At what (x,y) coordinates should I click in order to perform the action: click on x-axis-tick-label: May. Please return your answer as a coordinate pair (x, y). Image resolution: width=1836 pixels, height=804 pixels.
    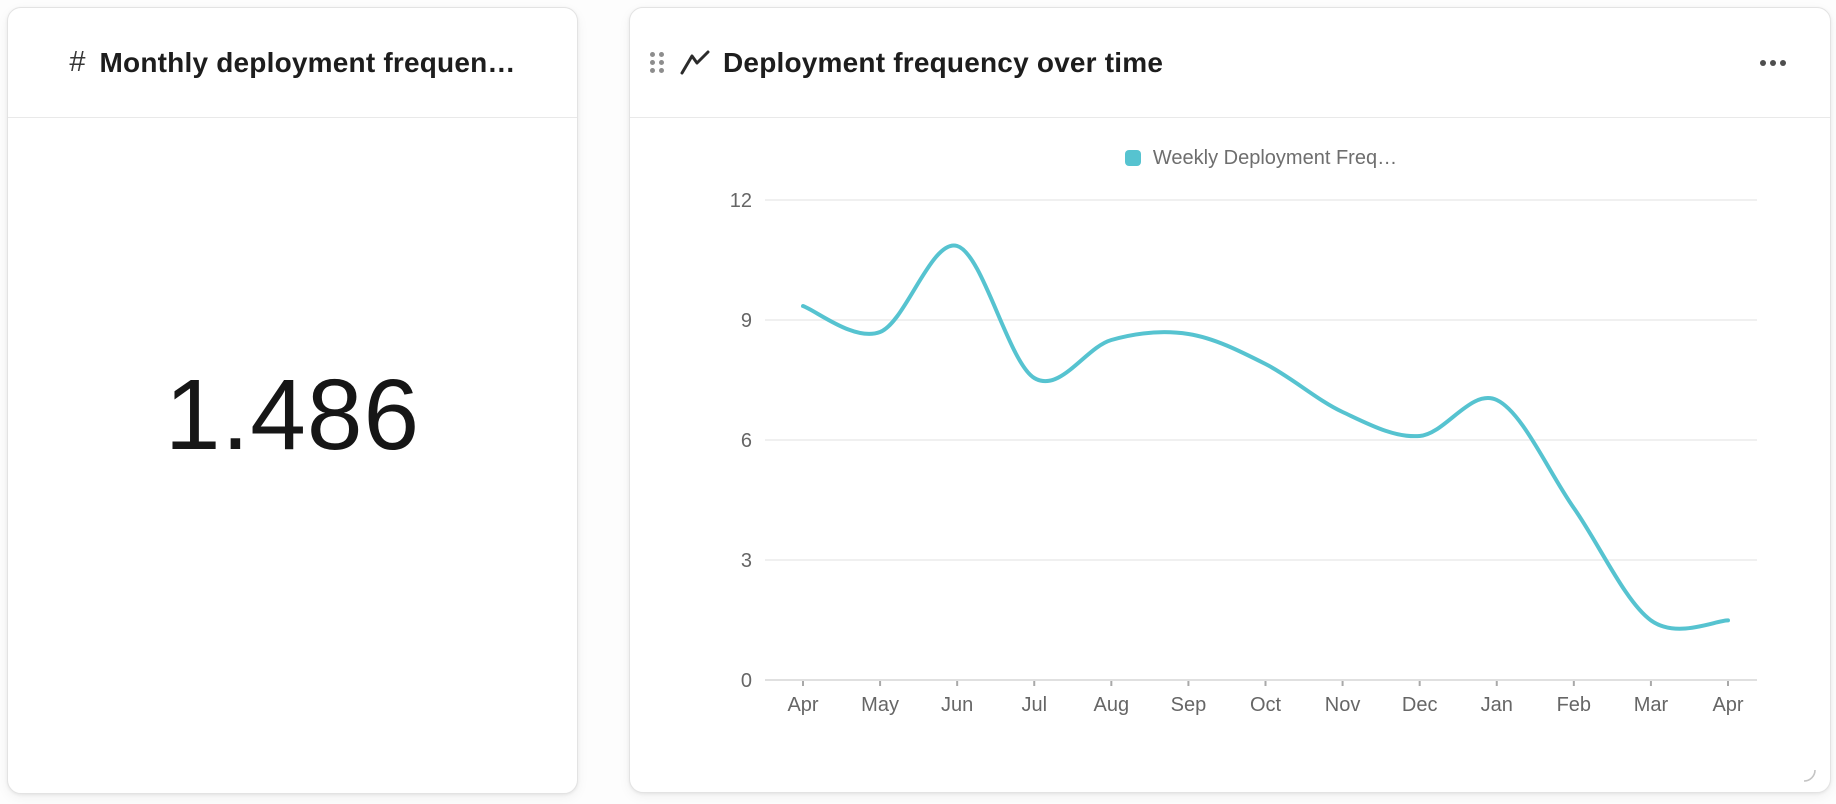
    Looking at the image, I should click on (880, 705).